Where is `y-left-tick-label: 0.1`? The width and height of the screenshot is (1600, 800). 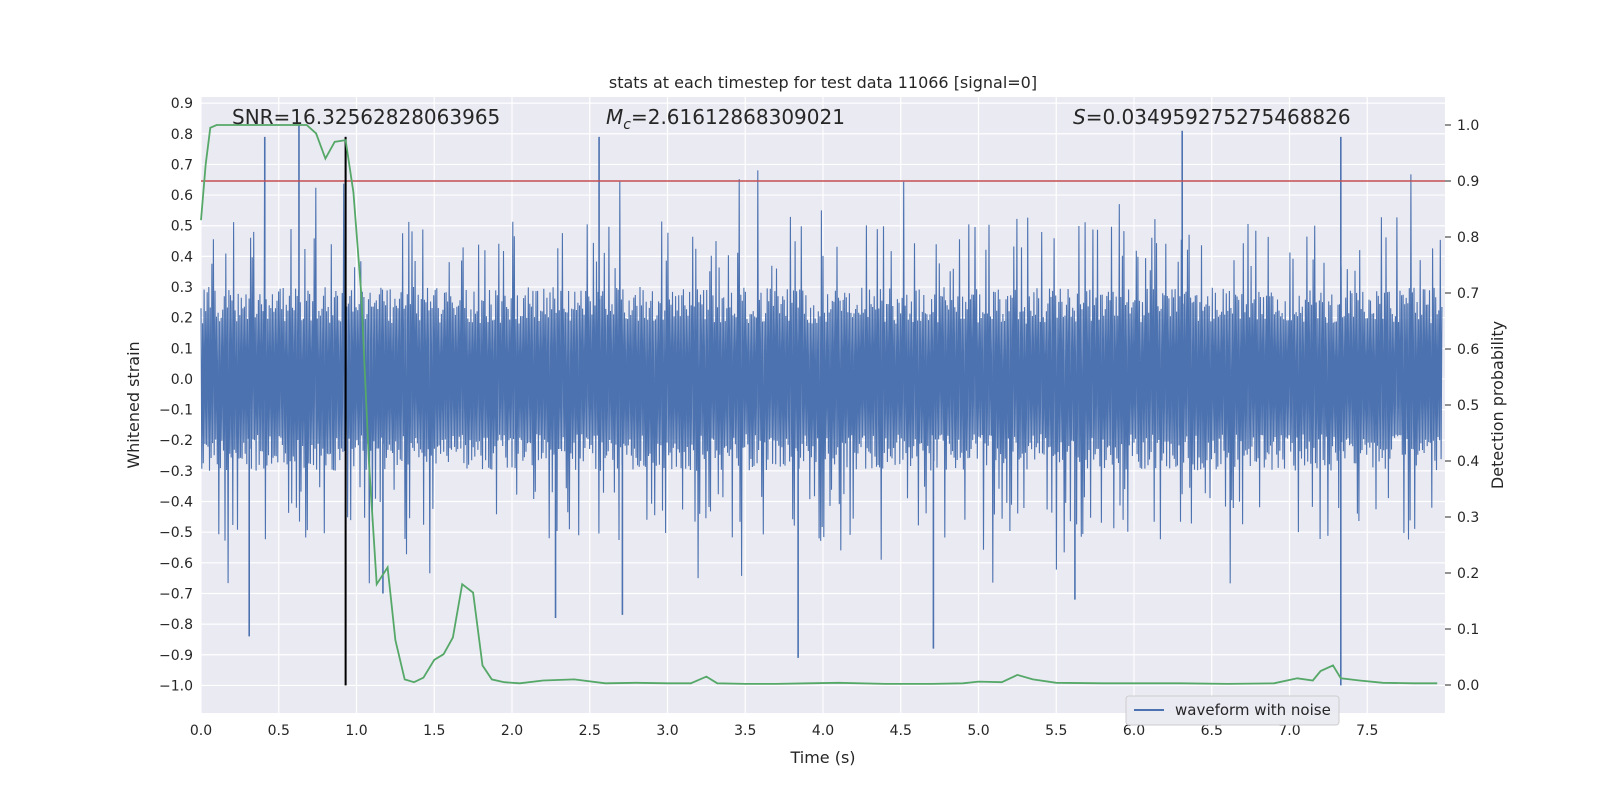 y-left-tick-label: 0.1 is located at coordinates (182, 349).